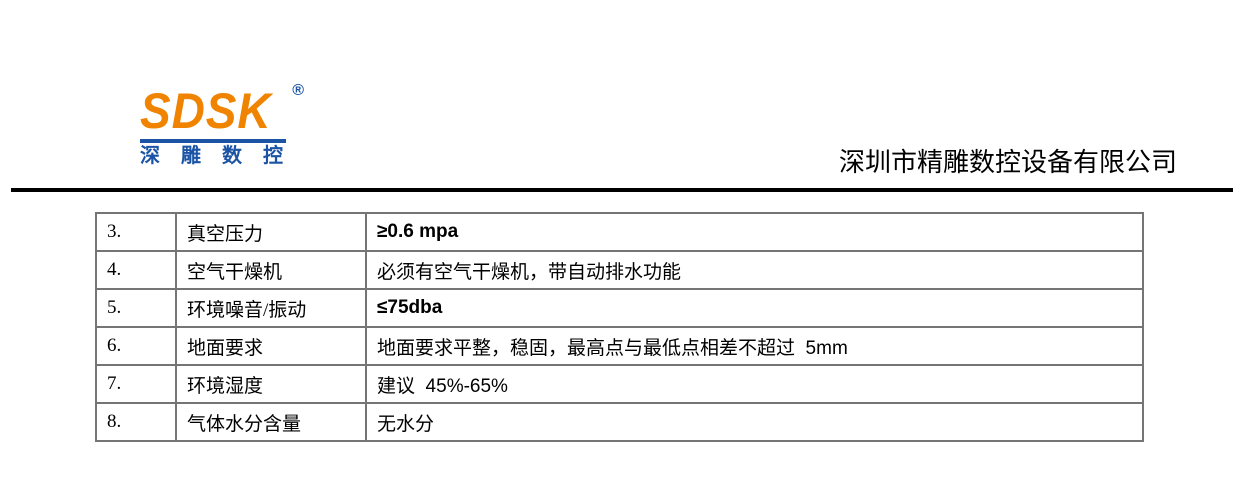 The width and height of the screenshot is (1241, 494). I want to click on spec-value-cell: 地面要求平整，稳固，最高点与最低点相差不超过 5mm, so click(754, 346).